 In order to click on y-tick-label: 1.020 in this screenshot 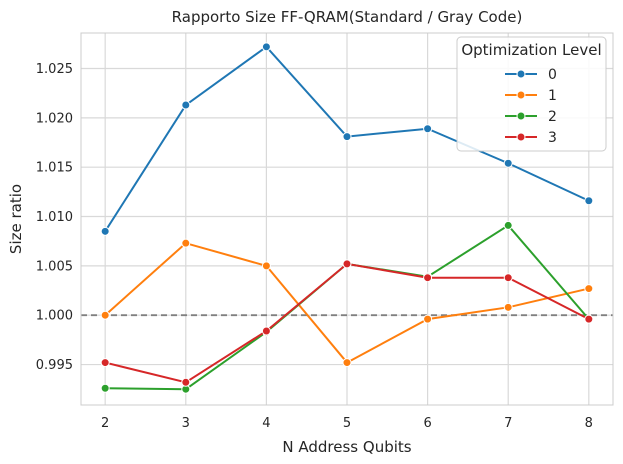, I will do `click(54, 118)`.